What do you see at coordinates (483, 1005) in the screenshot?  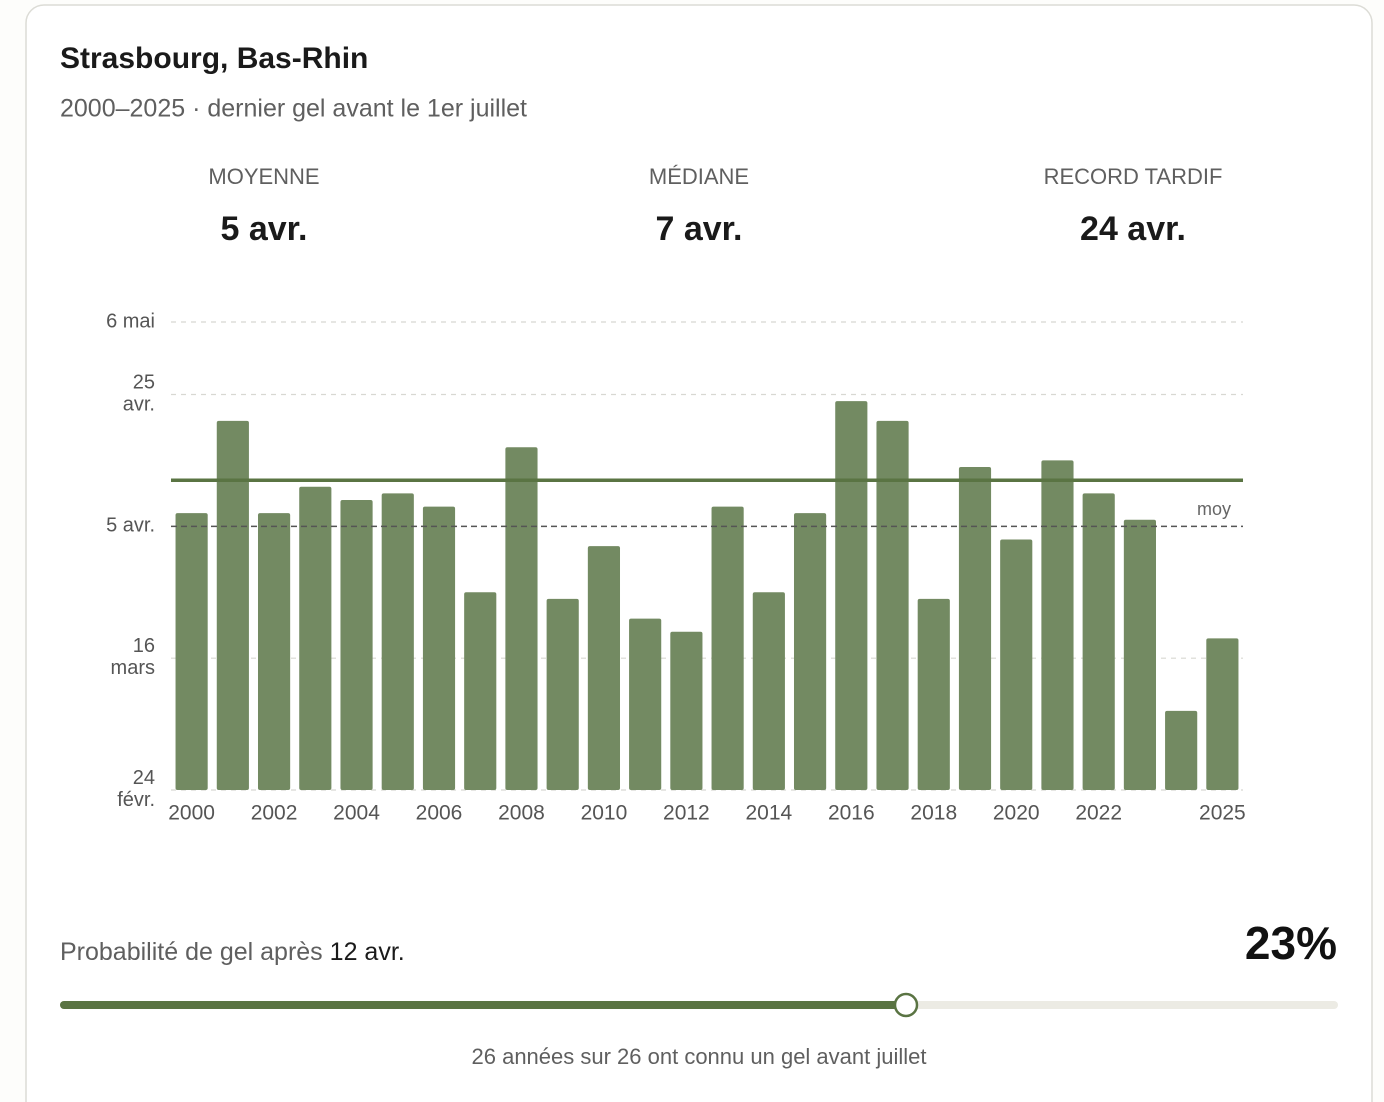 I see `slider-fill` at bounding box center [483, 1005].